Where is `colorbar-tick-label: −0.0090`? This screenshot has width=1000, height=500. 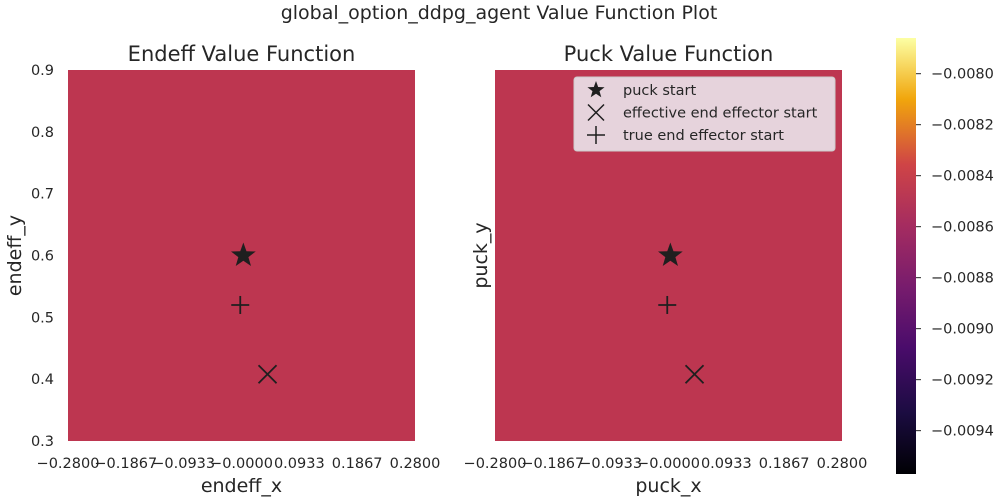 colorbar-tick-label: −0.0090 is located at coordinates (962, 330).